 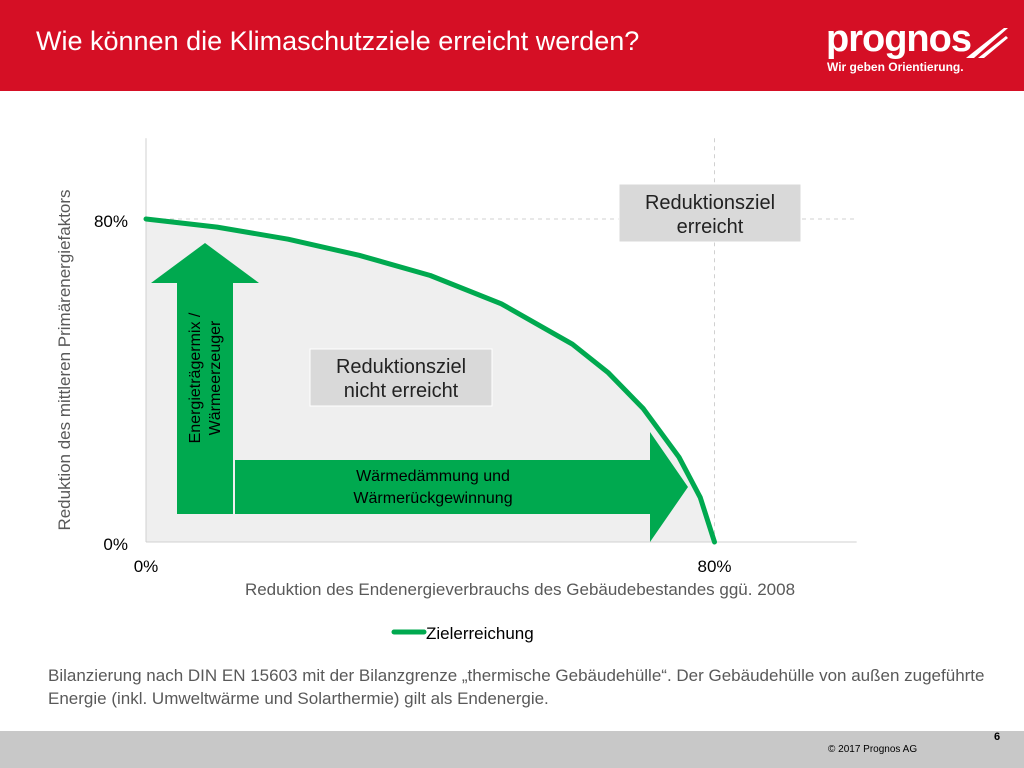 I want to click on label-goal-not-reached-line2: nicht erreicht, so click(x=401, y=391).